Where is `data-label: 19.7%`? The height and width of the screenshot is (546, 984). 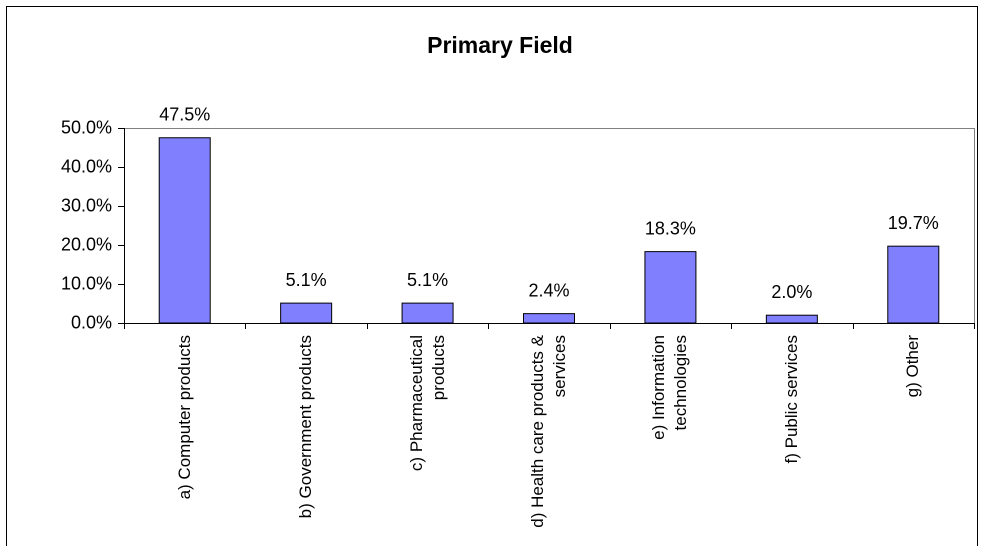
data-label: 19.7% is located at coordinates (913, 223).